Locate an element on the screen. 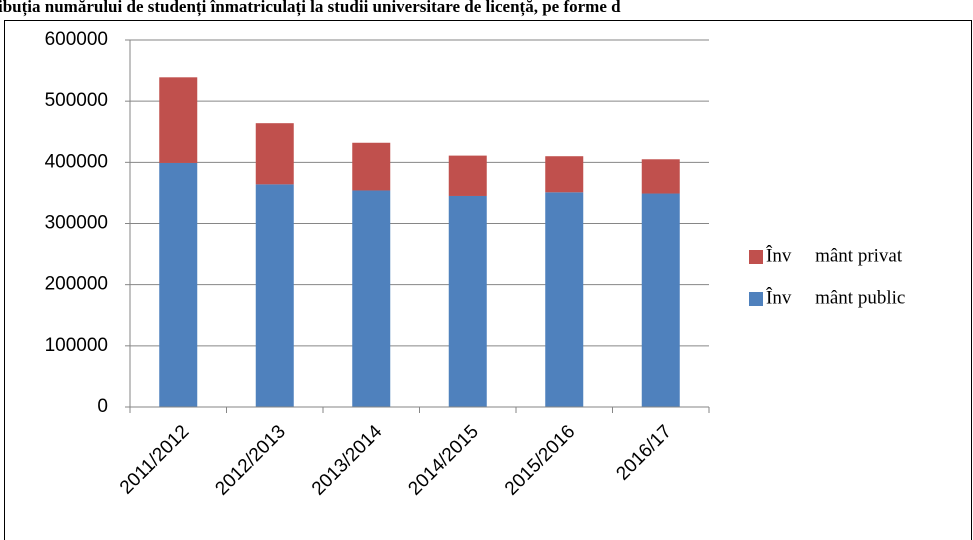  y-tick-label: 200000 is located at coordinates (76, 284).